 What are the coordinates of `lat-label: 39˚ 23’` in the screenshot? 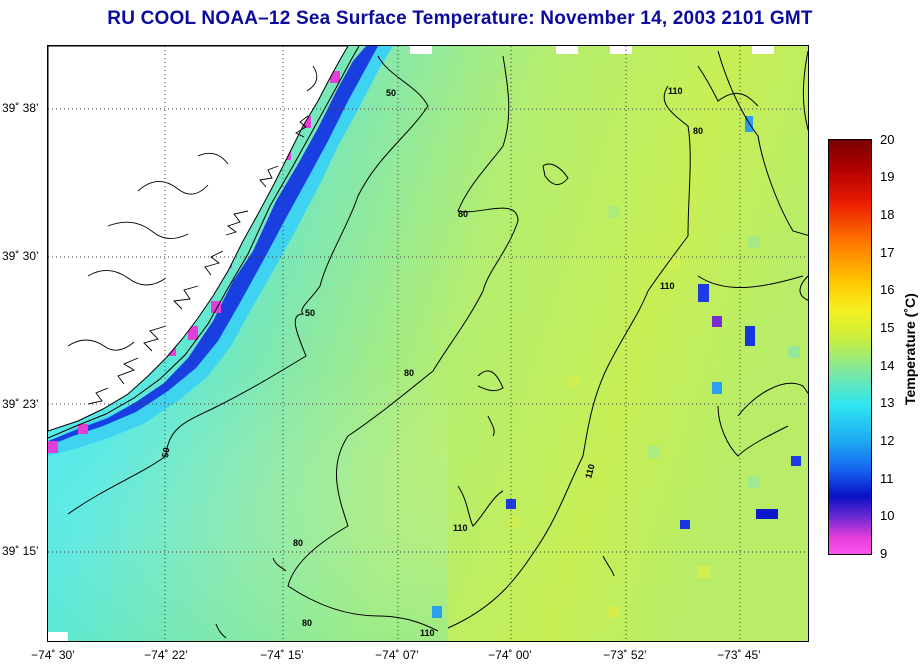 It's located at (20, 404).